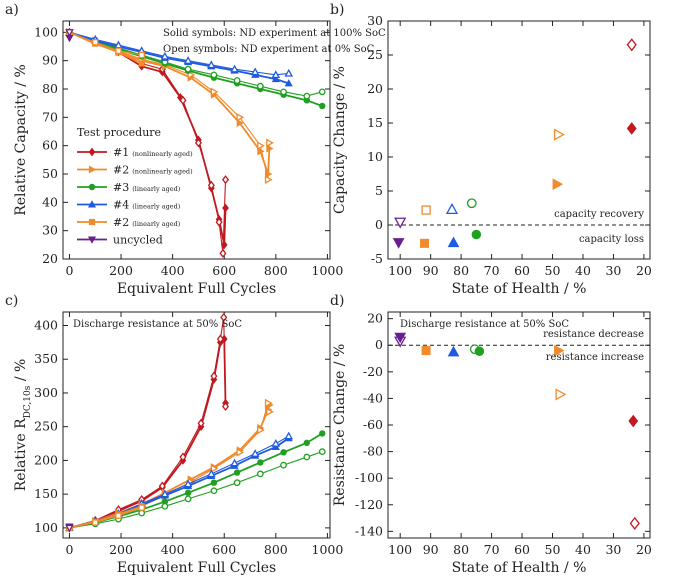 This screenshot has width=700, height=583. What do you see at coordinates (46, 493) in the screenshot?
I see `y-tick-label: 150` at bounding box center [46, 493].